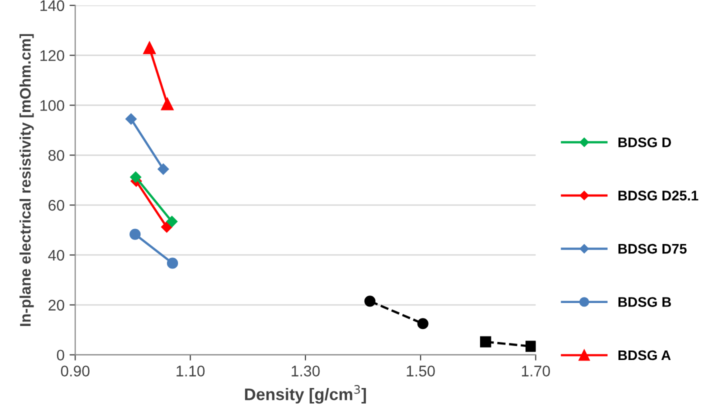 This screenshot has height=415, width=703. What do you see at coordinates (52, 55) in the screenshot?
I see `y-tick-label: 120` at bounding box center [52, 55].